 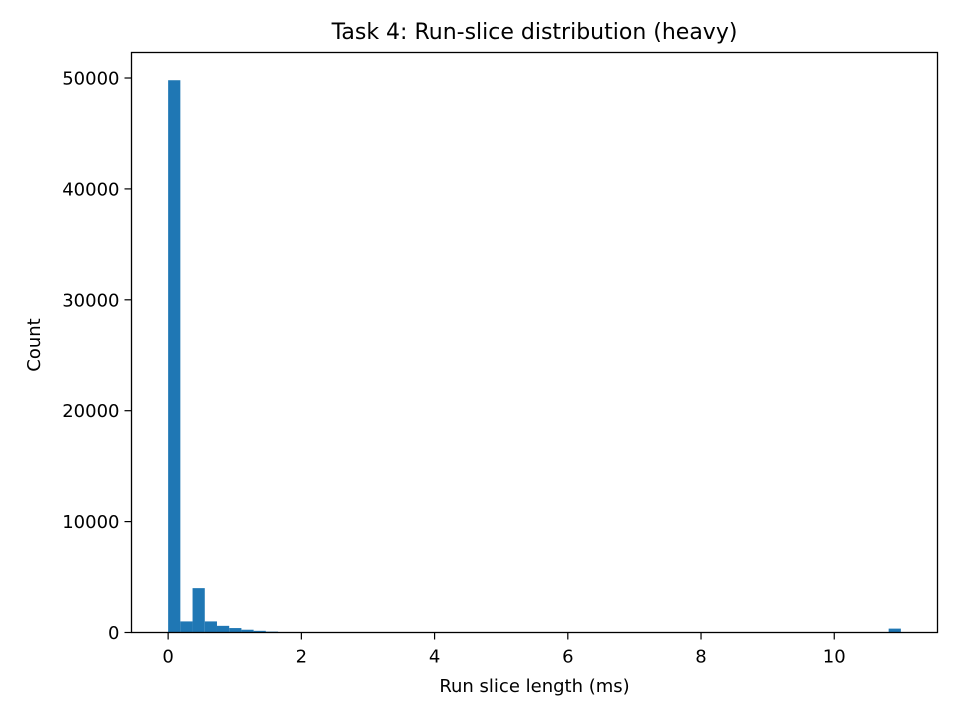 What do you see at coordinates (534, 686) in the screenshot?
I see `x-axis-label: Run slice length (ms)` at bounding box center [534, 686].